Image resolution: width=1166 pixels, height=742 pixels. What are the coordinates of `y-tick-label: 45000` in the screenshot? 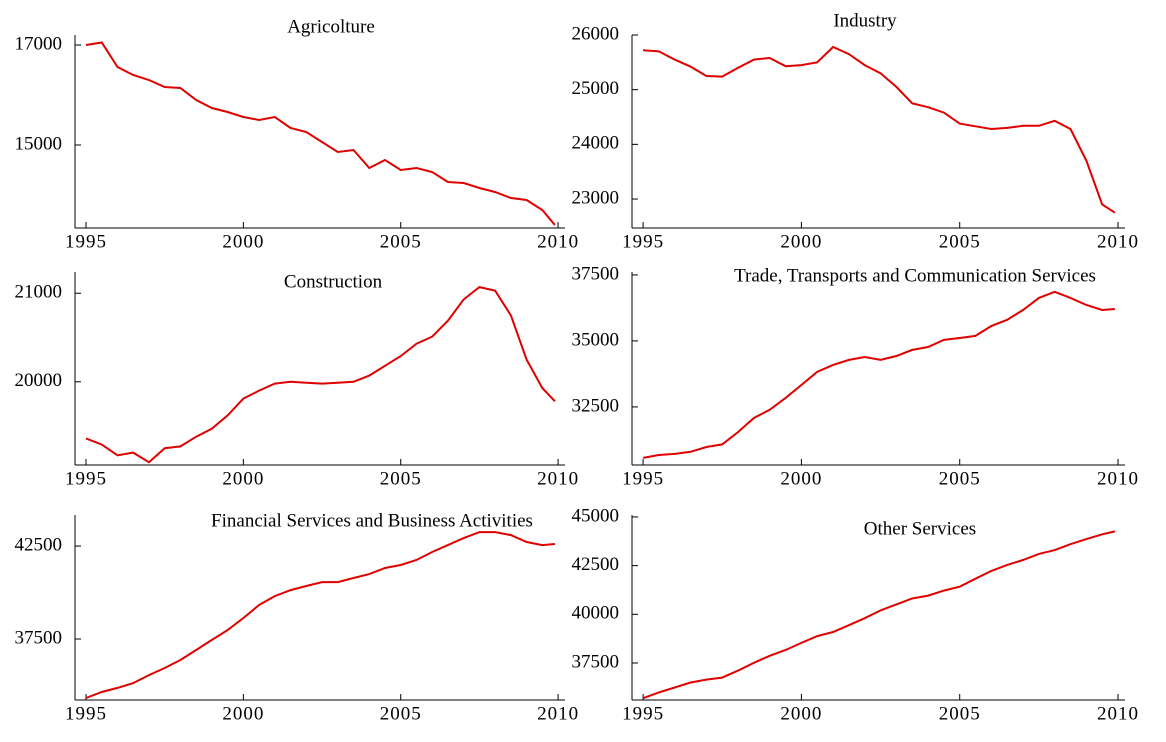 It's located at (596, 515).